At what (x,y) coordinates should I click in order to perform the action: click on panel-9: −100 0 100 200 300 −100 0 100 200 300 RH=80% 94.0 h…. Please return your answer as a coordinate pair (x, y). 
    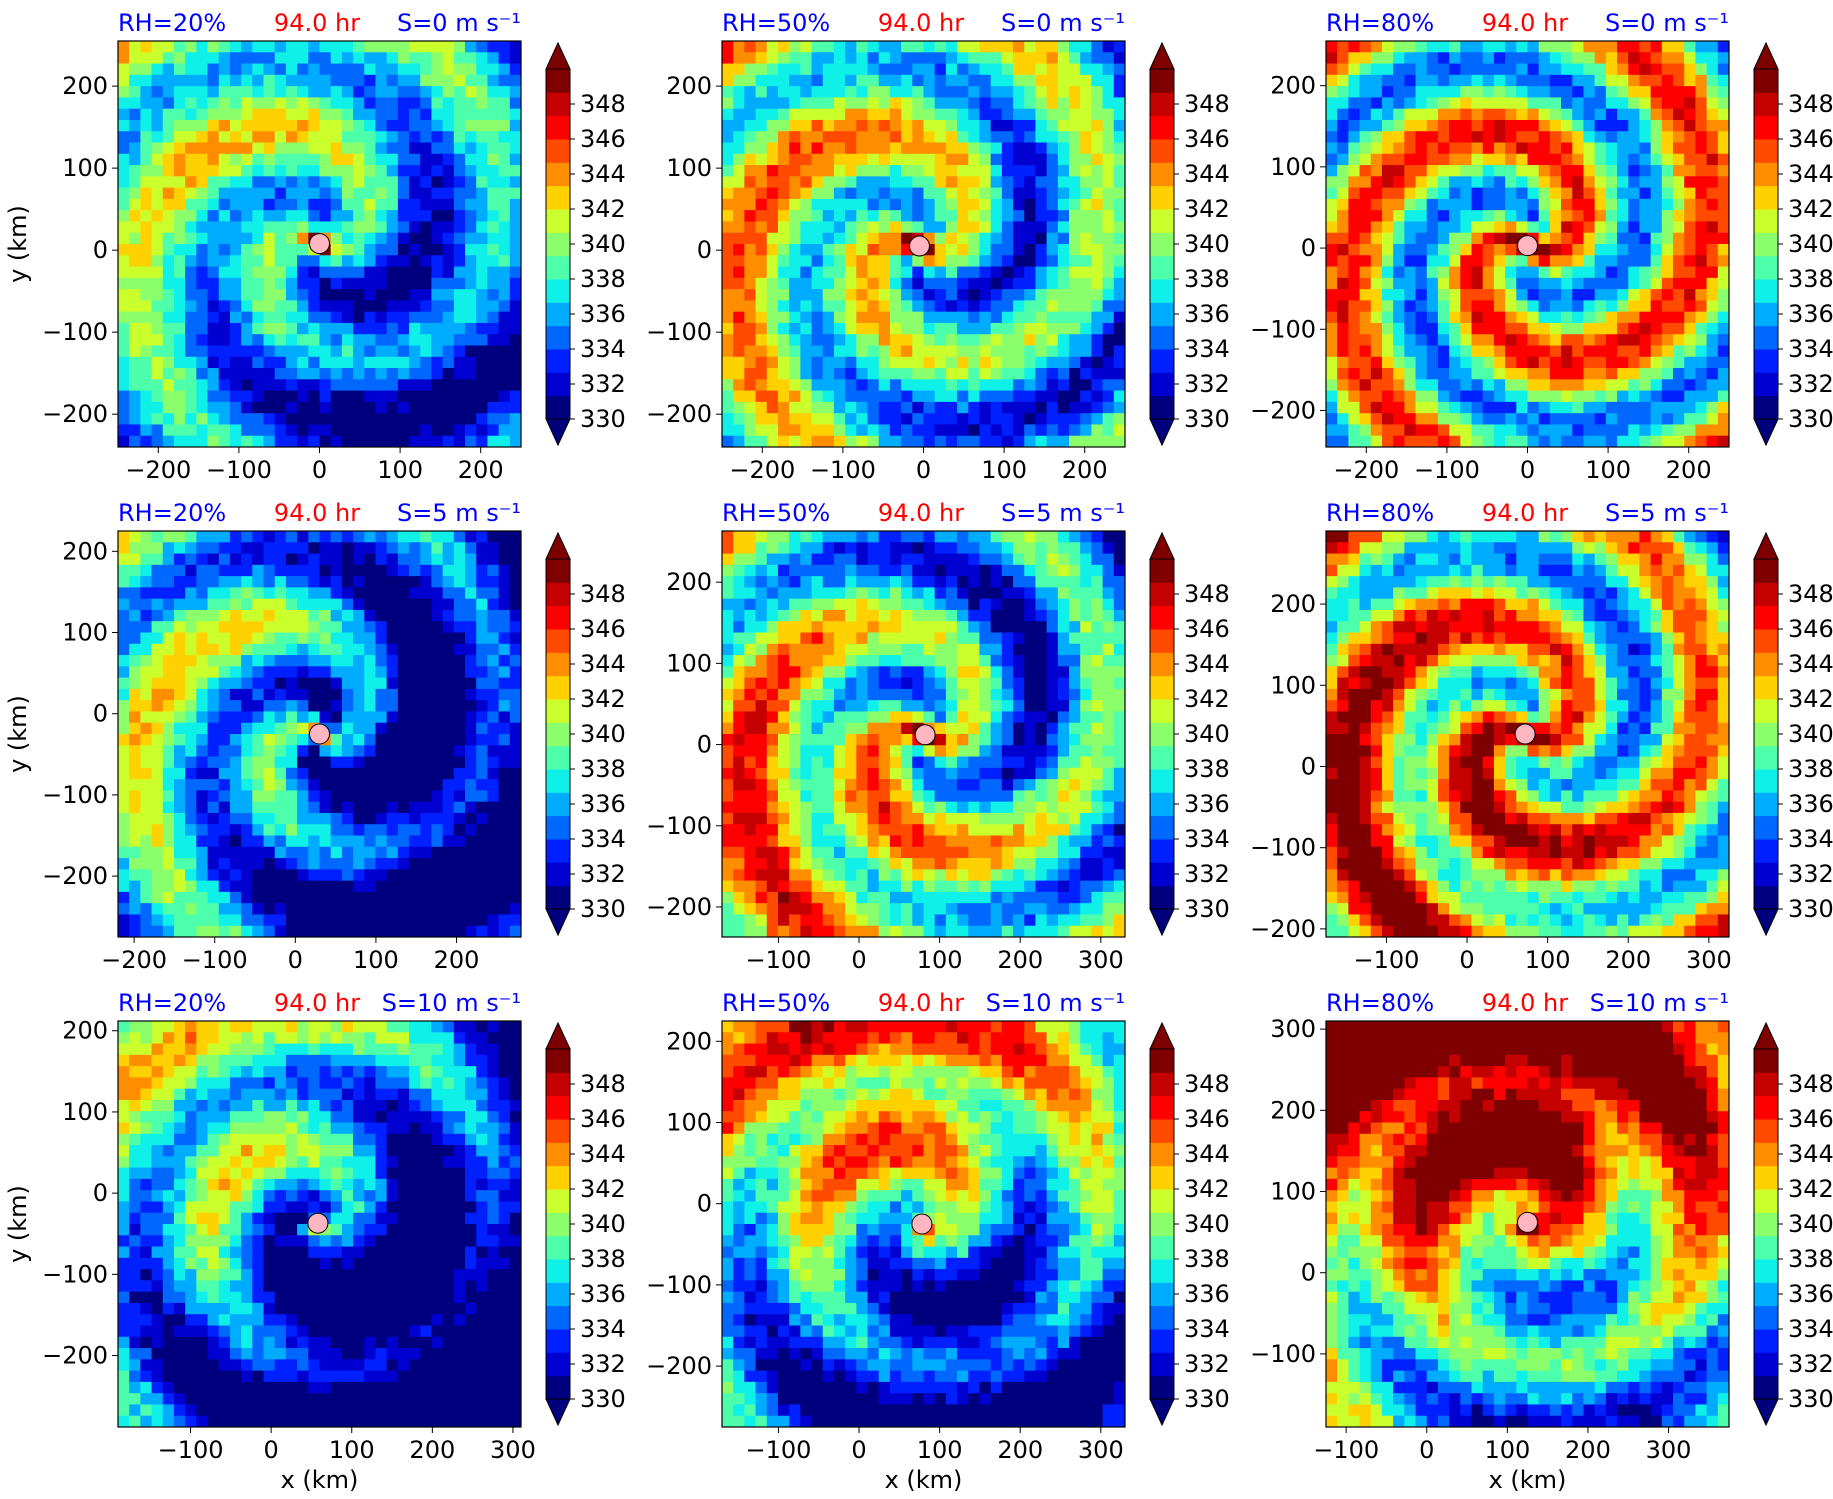
    Looking at the image, I should click on (1541, 1241).